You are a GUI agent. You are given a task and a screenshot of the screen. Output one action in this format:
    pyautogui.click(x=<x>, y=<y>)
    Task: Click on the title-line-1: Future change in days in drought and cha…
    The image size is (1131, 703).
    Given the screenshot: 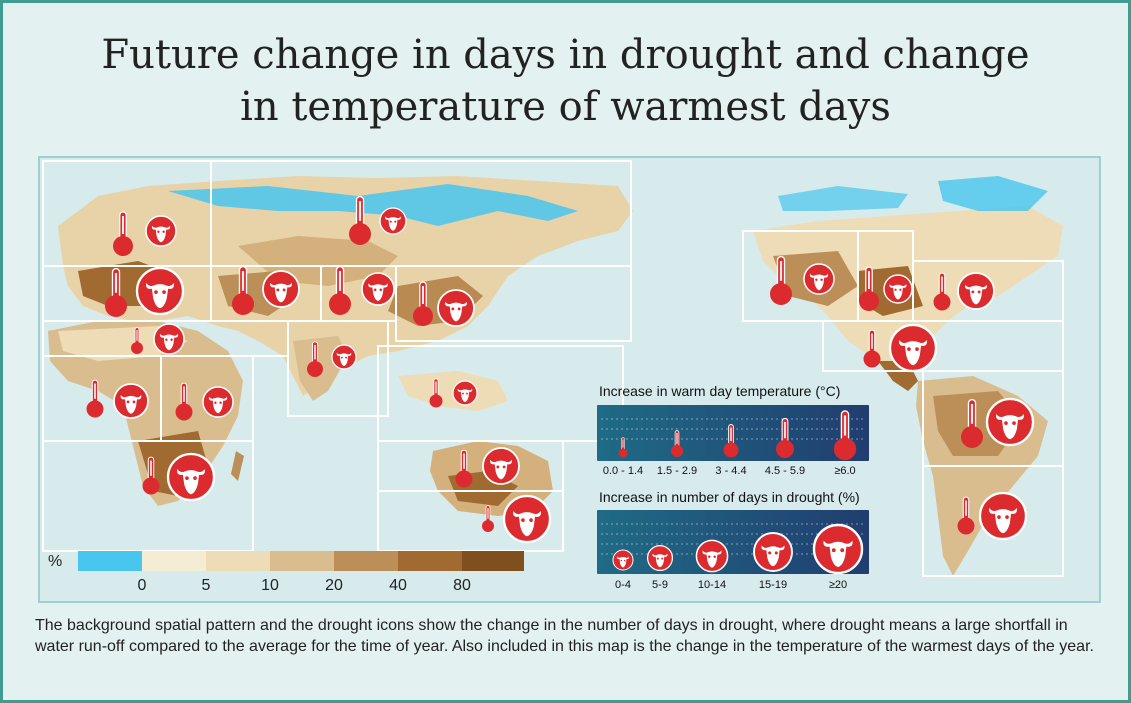 What is the action you would take?
    pyautogui.click(x=565, y=55)
    